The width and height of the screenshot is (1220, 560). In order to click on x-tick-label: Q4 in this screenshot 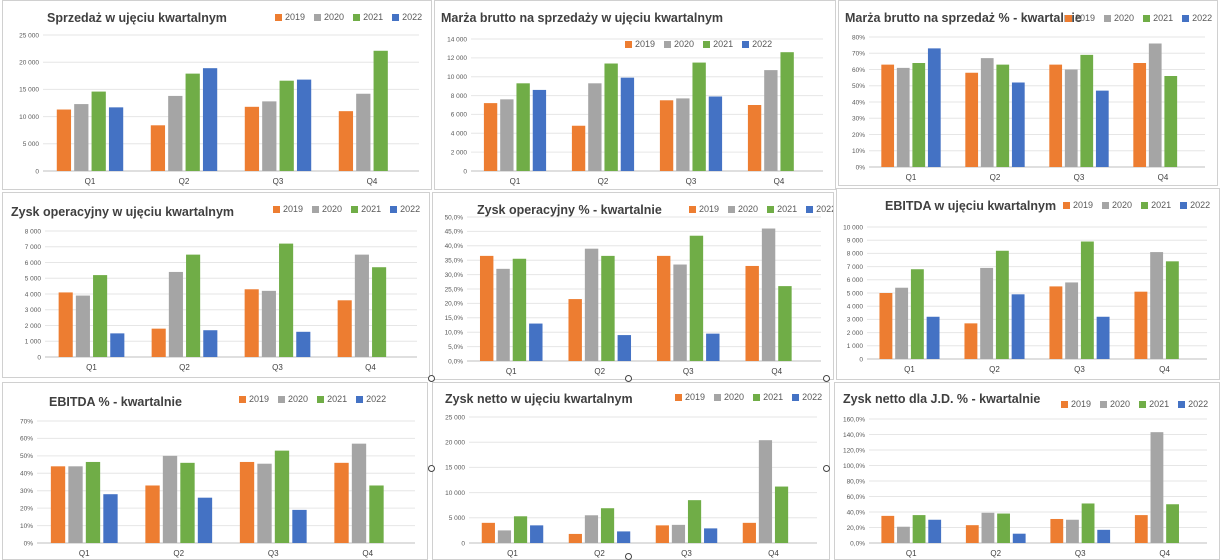, I will do `click(776, 371)`.